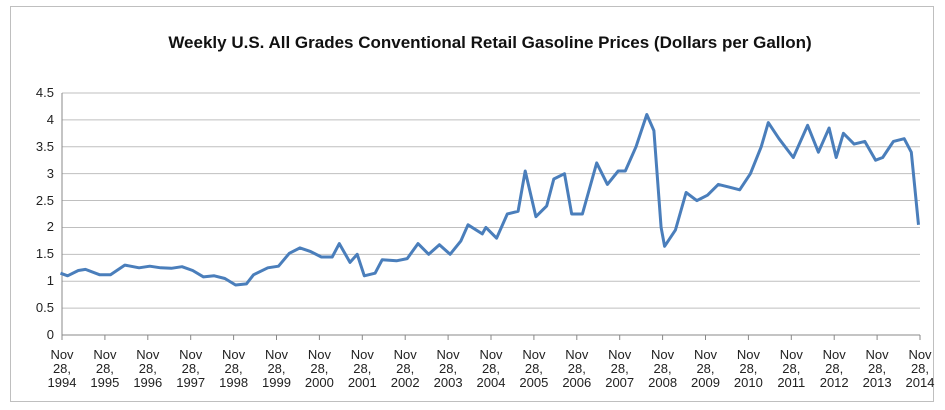  Describe the element at coordinates (62, 368) in the screenshot. I see `x-tick-label: Nov 28, 1994` at that location.